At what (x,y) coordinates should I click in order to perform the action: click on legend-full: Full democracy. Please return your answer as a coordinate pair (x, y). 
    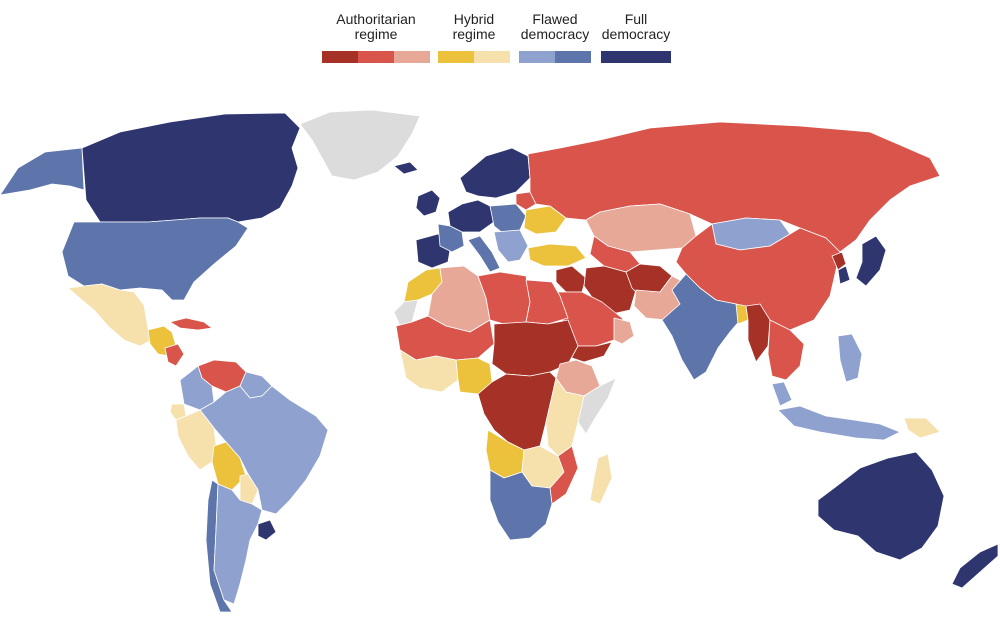
    Looking at the image, I should click on (636, 37).